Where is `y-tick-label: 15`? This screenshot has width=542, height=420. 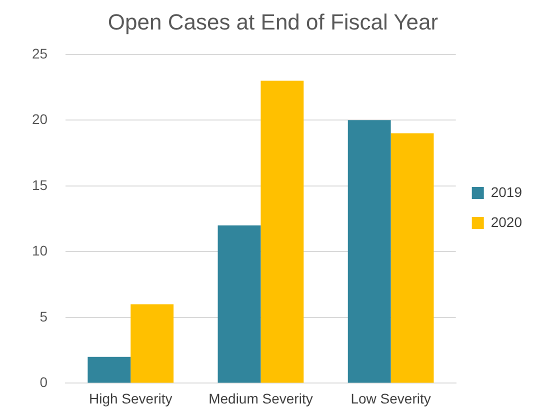 y-tick-label: 15 is located at coordinates (40, 184).